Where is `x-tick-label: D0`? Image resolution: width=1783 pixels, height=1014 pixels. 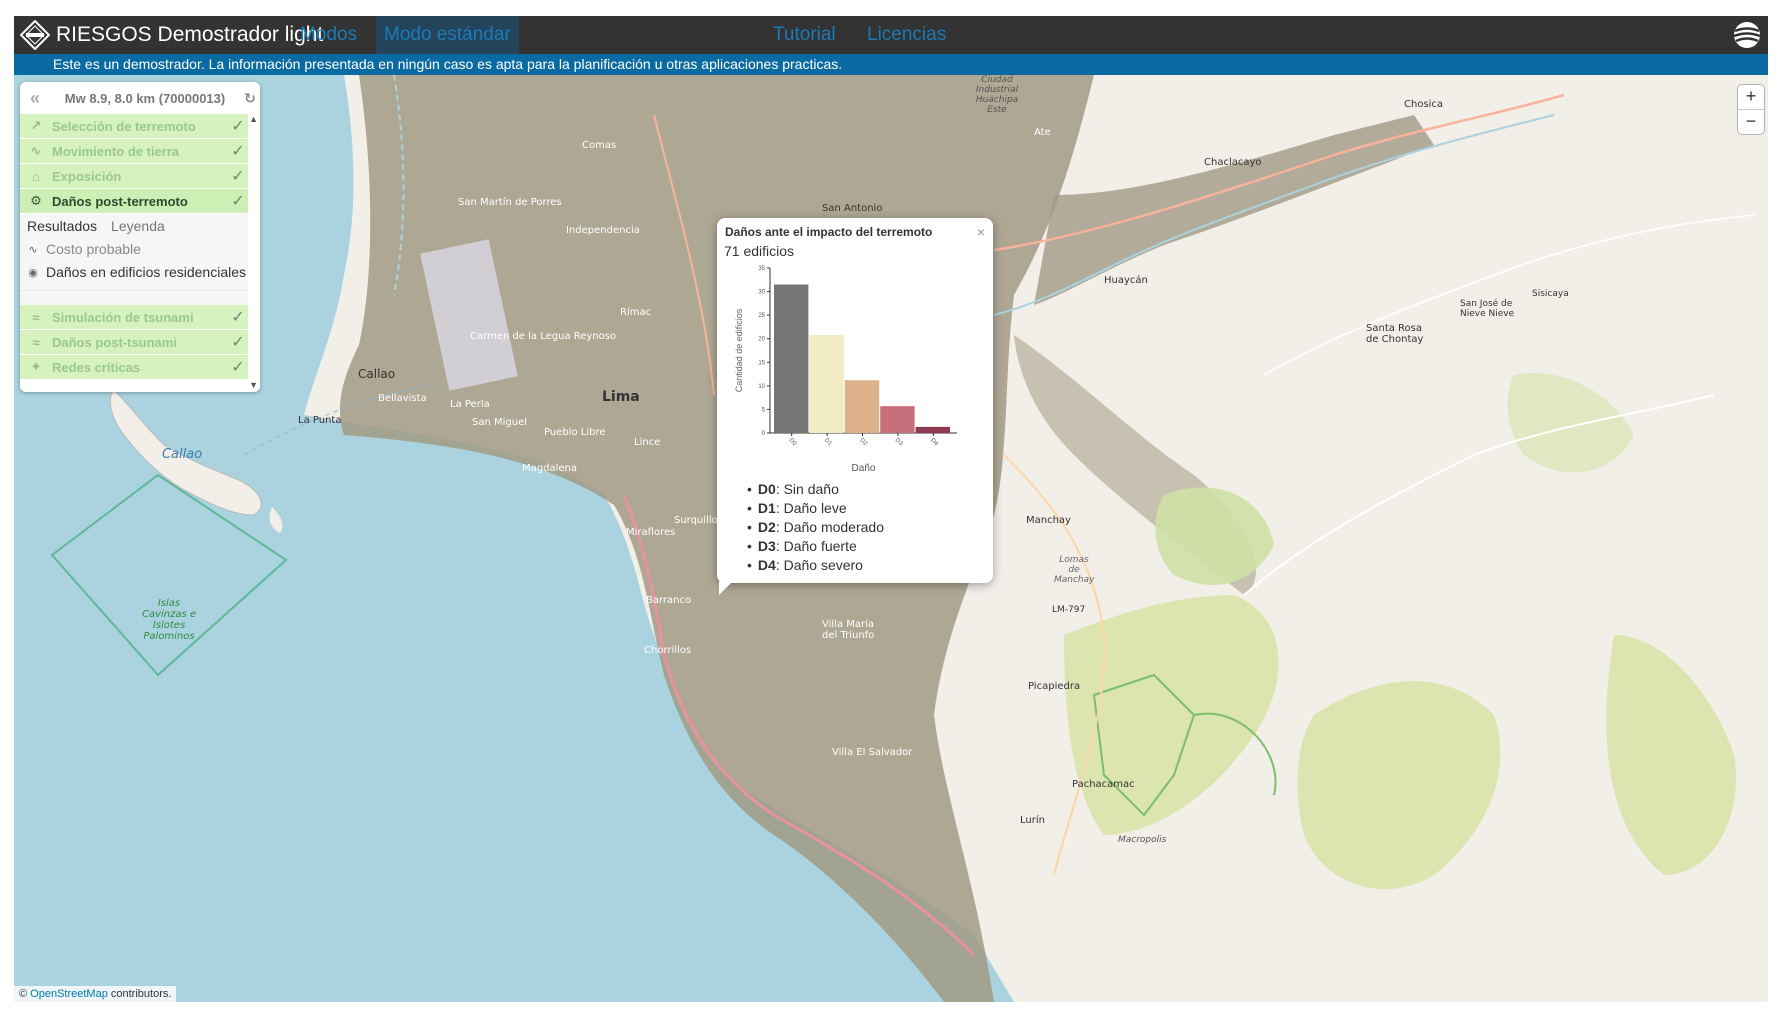 x-tick-label: D0 is located at coordinates (793, 442).